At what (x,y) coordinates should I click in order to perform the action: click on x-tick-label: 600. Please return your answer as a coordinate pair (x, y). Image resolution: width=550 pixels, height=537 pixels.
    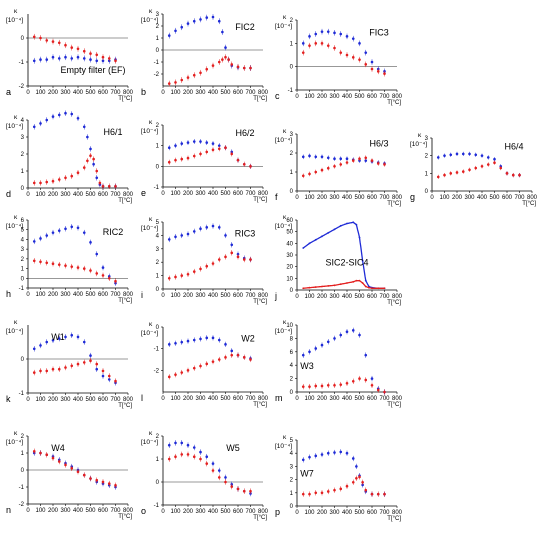
    Looking at the image, I should click on (372, 198).